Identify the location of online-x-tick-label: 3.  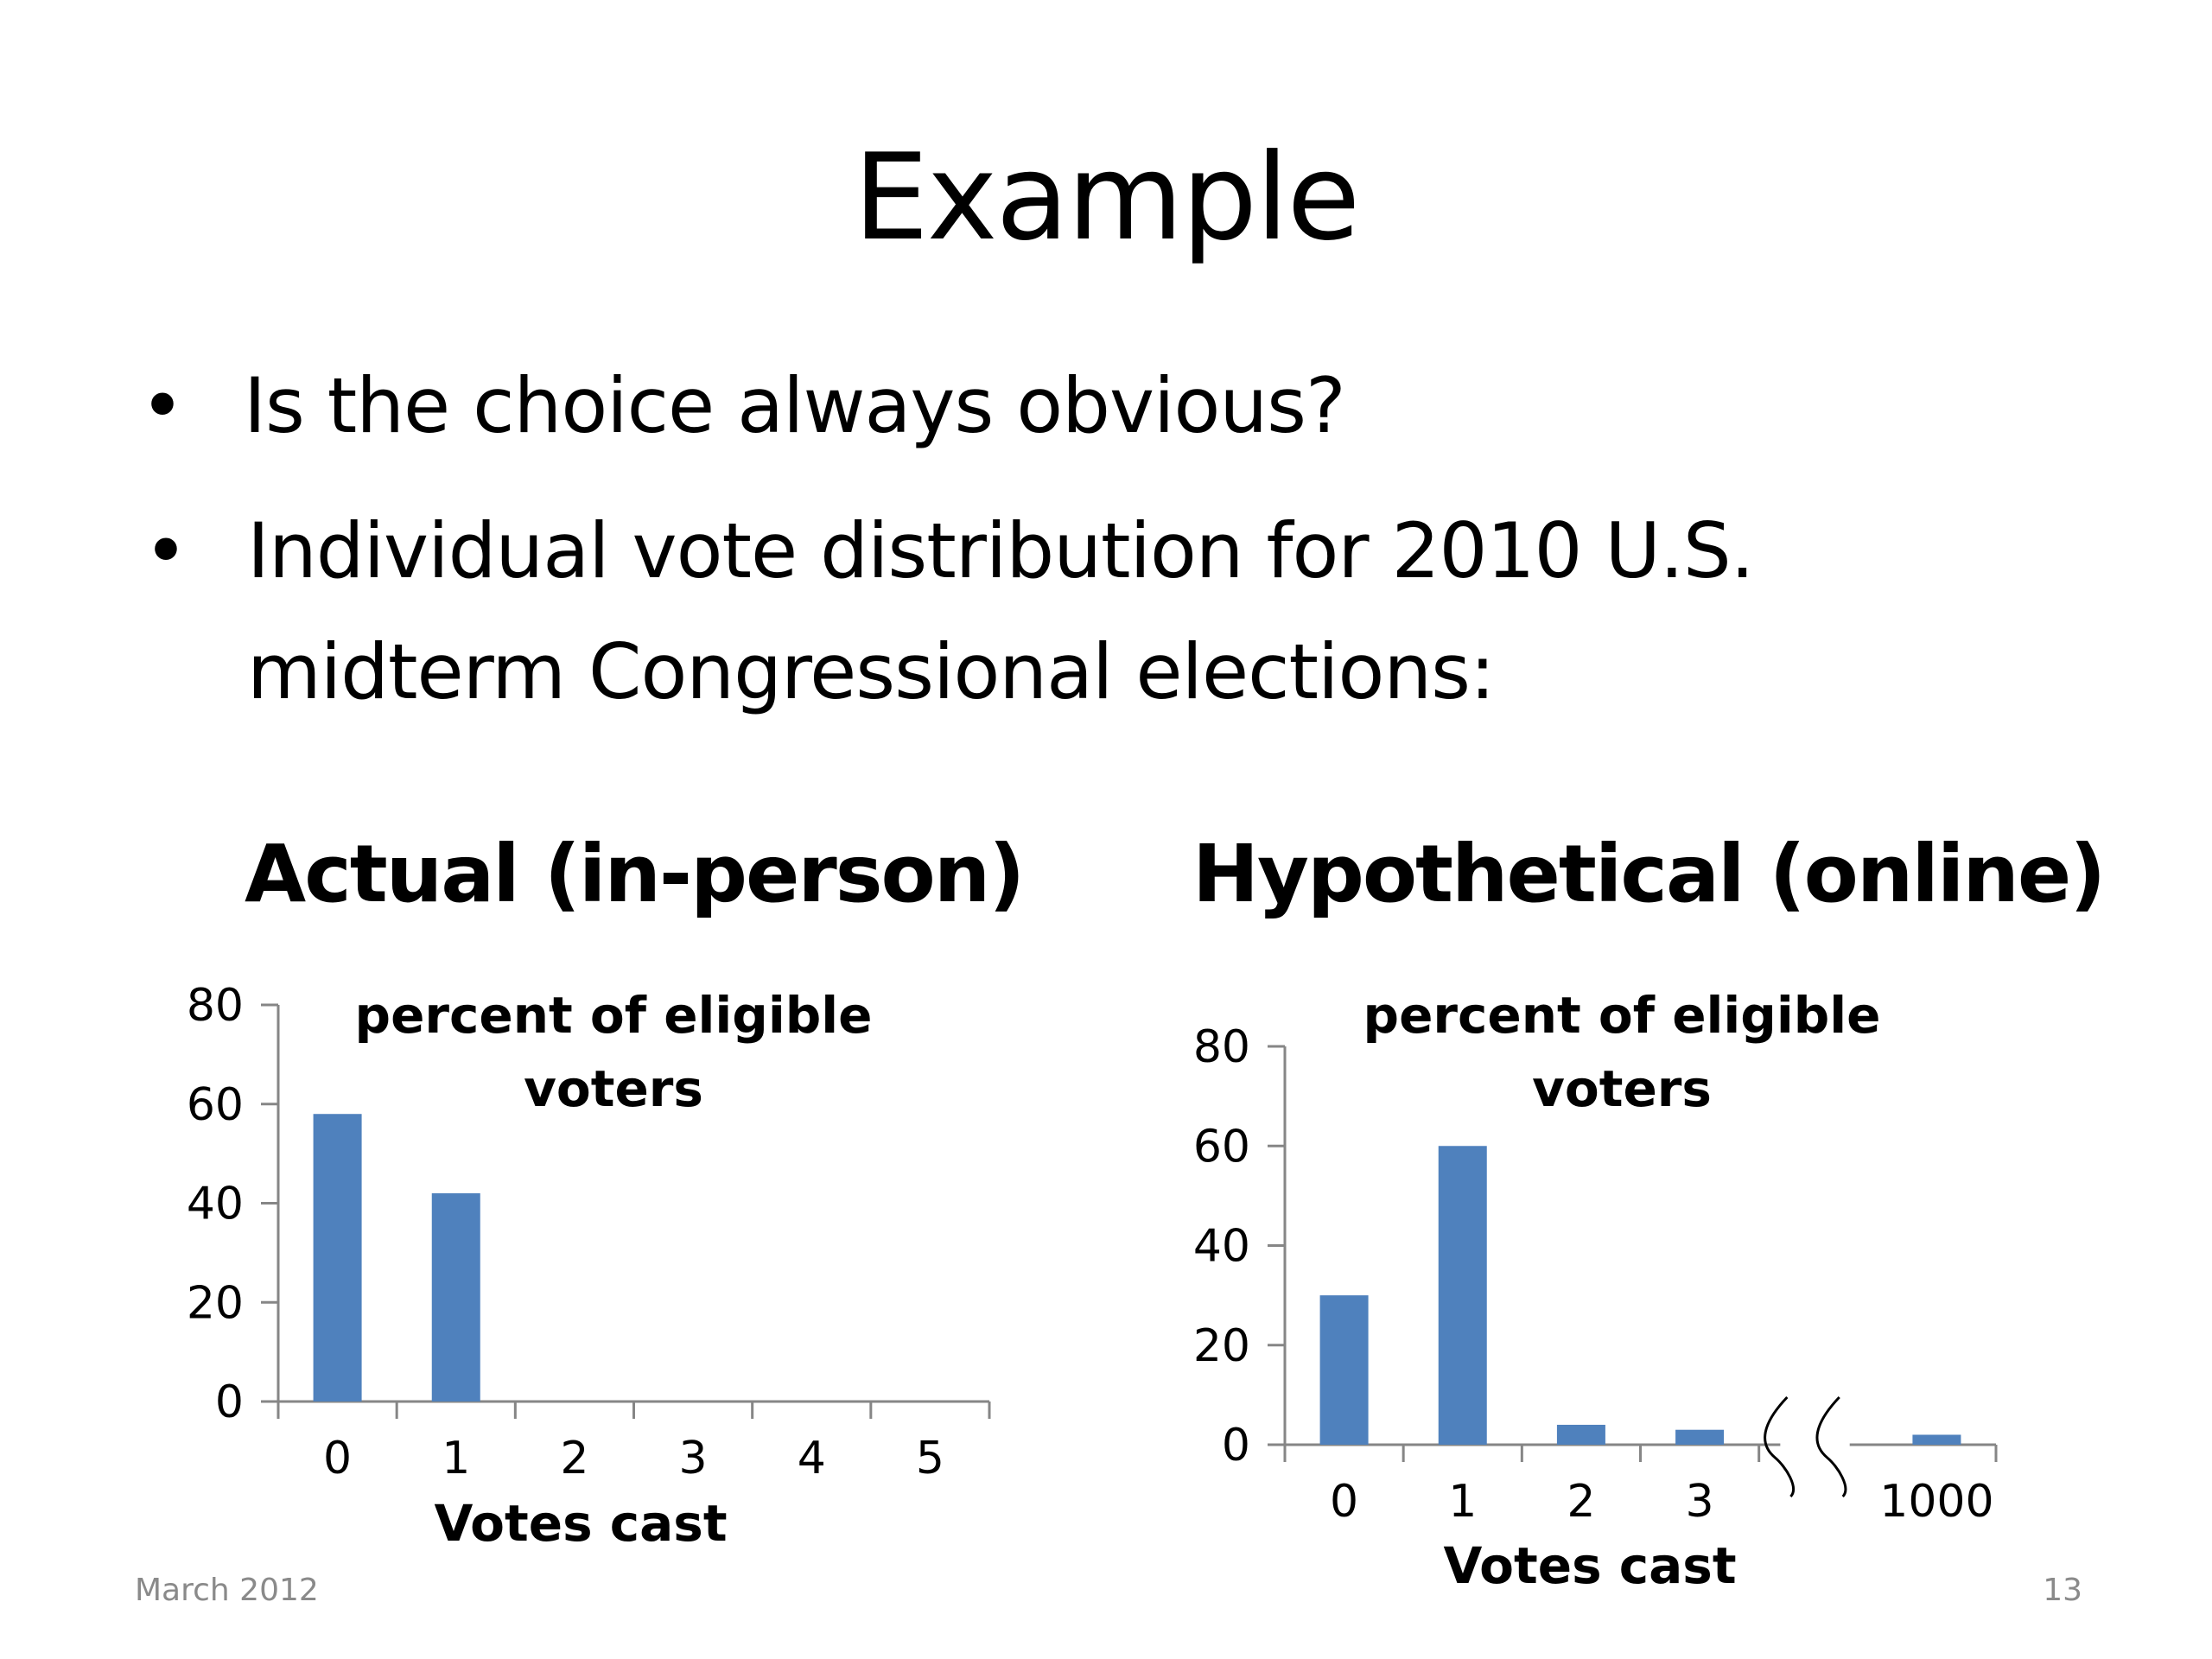
(1700, 1502).